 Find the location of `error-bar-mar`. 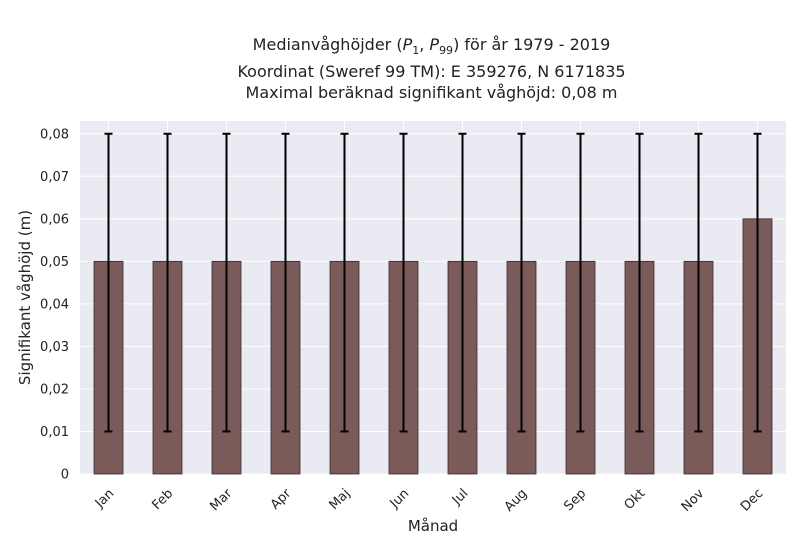

error-bar-mar is located at coordinates (226, 282).